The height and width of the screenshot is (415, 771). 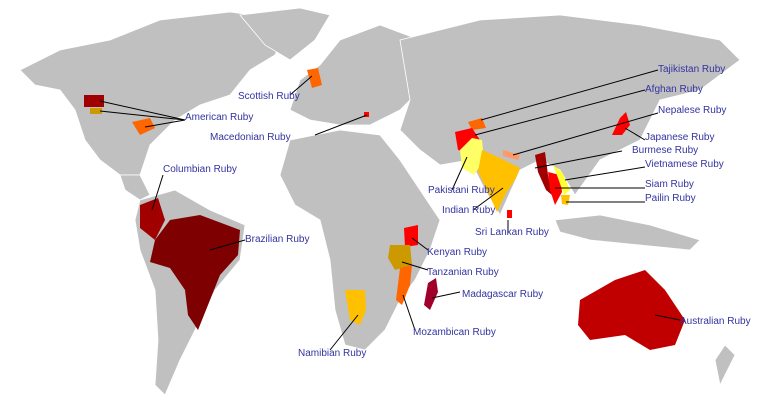 What do you see at coordinates (631, 310) in the screenshot?
I see `region-australia` at bounding box center [631, 310].